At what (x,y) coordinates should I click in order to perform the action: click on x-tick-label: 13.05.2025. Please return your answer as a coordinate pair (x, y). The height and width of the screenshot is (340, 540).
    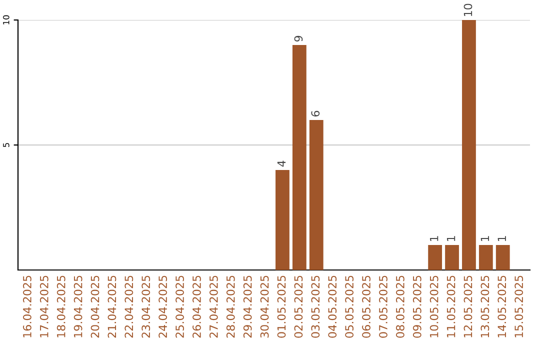
    Looking at the image, I should click on (485, 307).